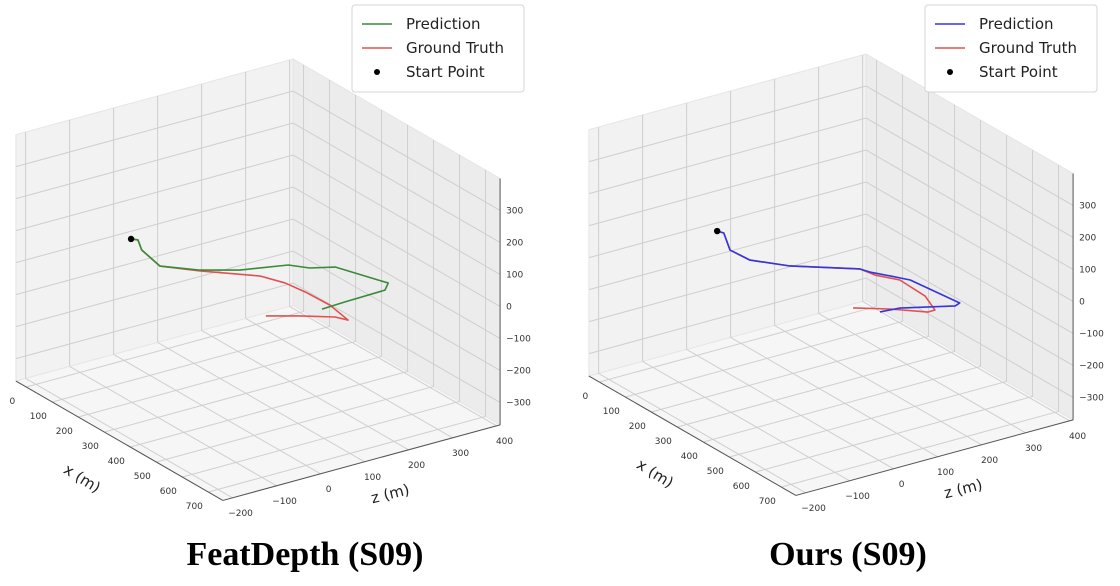 The width and height of the screenshot is (1120, 586). What do you see at coordinates (518, 371) in the screenshot?
I see `y-tick-label: −200` at bounding box center [518, 371].